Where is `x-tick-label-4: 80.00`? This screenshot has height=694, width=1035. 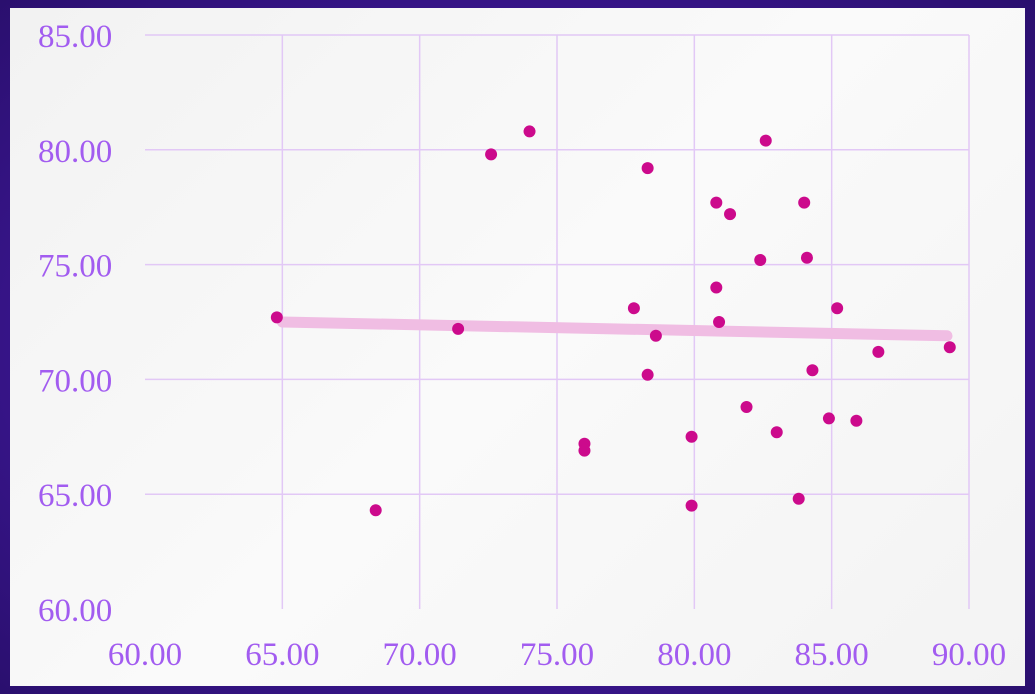
x-tick-label-4: 80.00 is located at coordinates (694, 655).